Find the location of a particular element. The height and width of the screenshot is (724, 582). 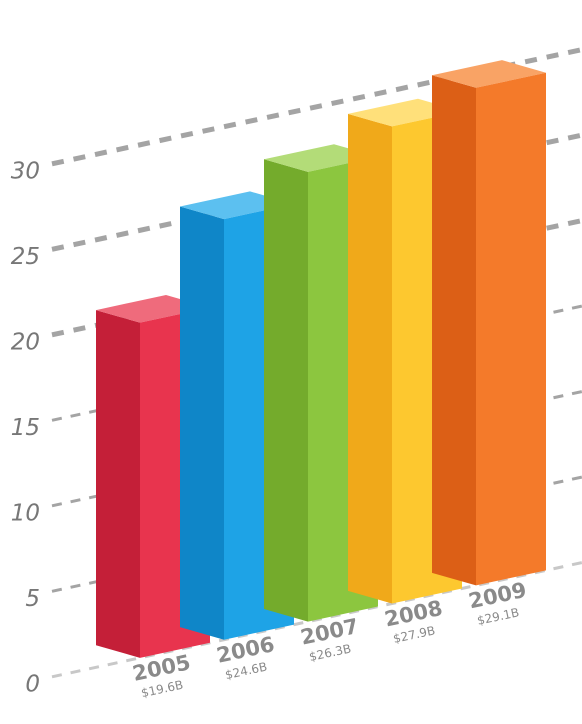

bar-top-2009 is located at coordinates (489, 74).